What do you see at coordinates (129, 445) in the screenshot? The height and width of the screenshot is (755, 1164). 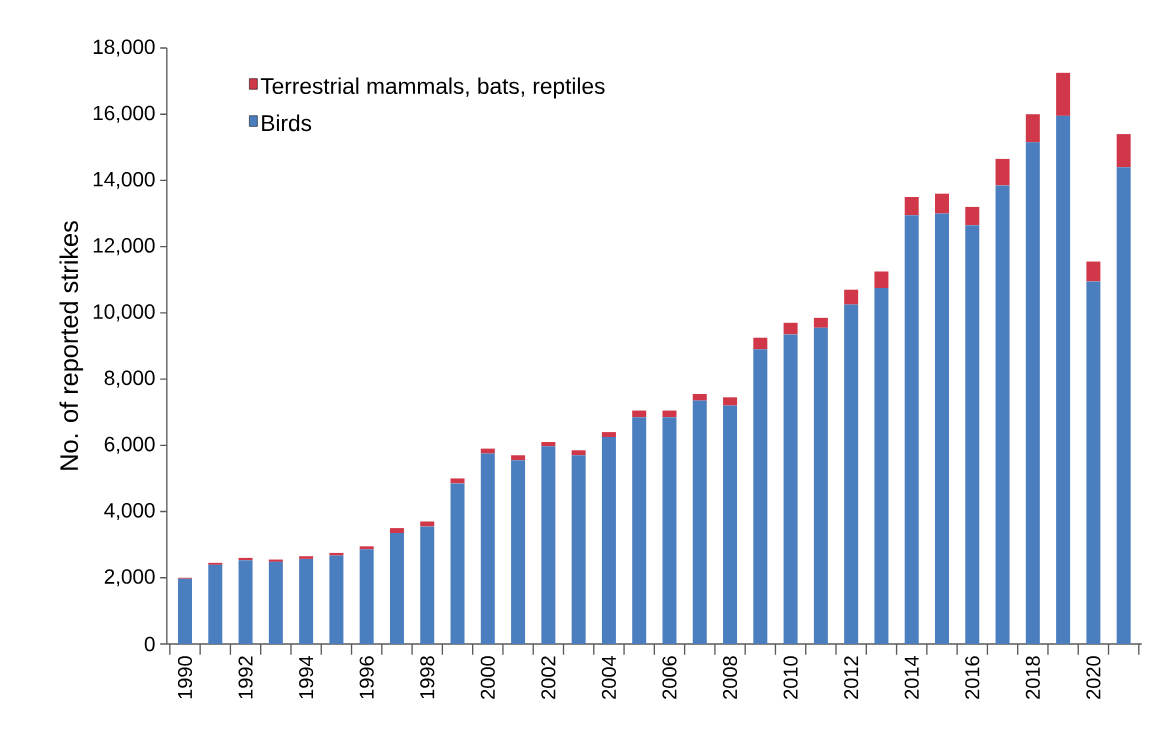 I see `y-tick-label: 6,000` at bounding box center [129, 445].